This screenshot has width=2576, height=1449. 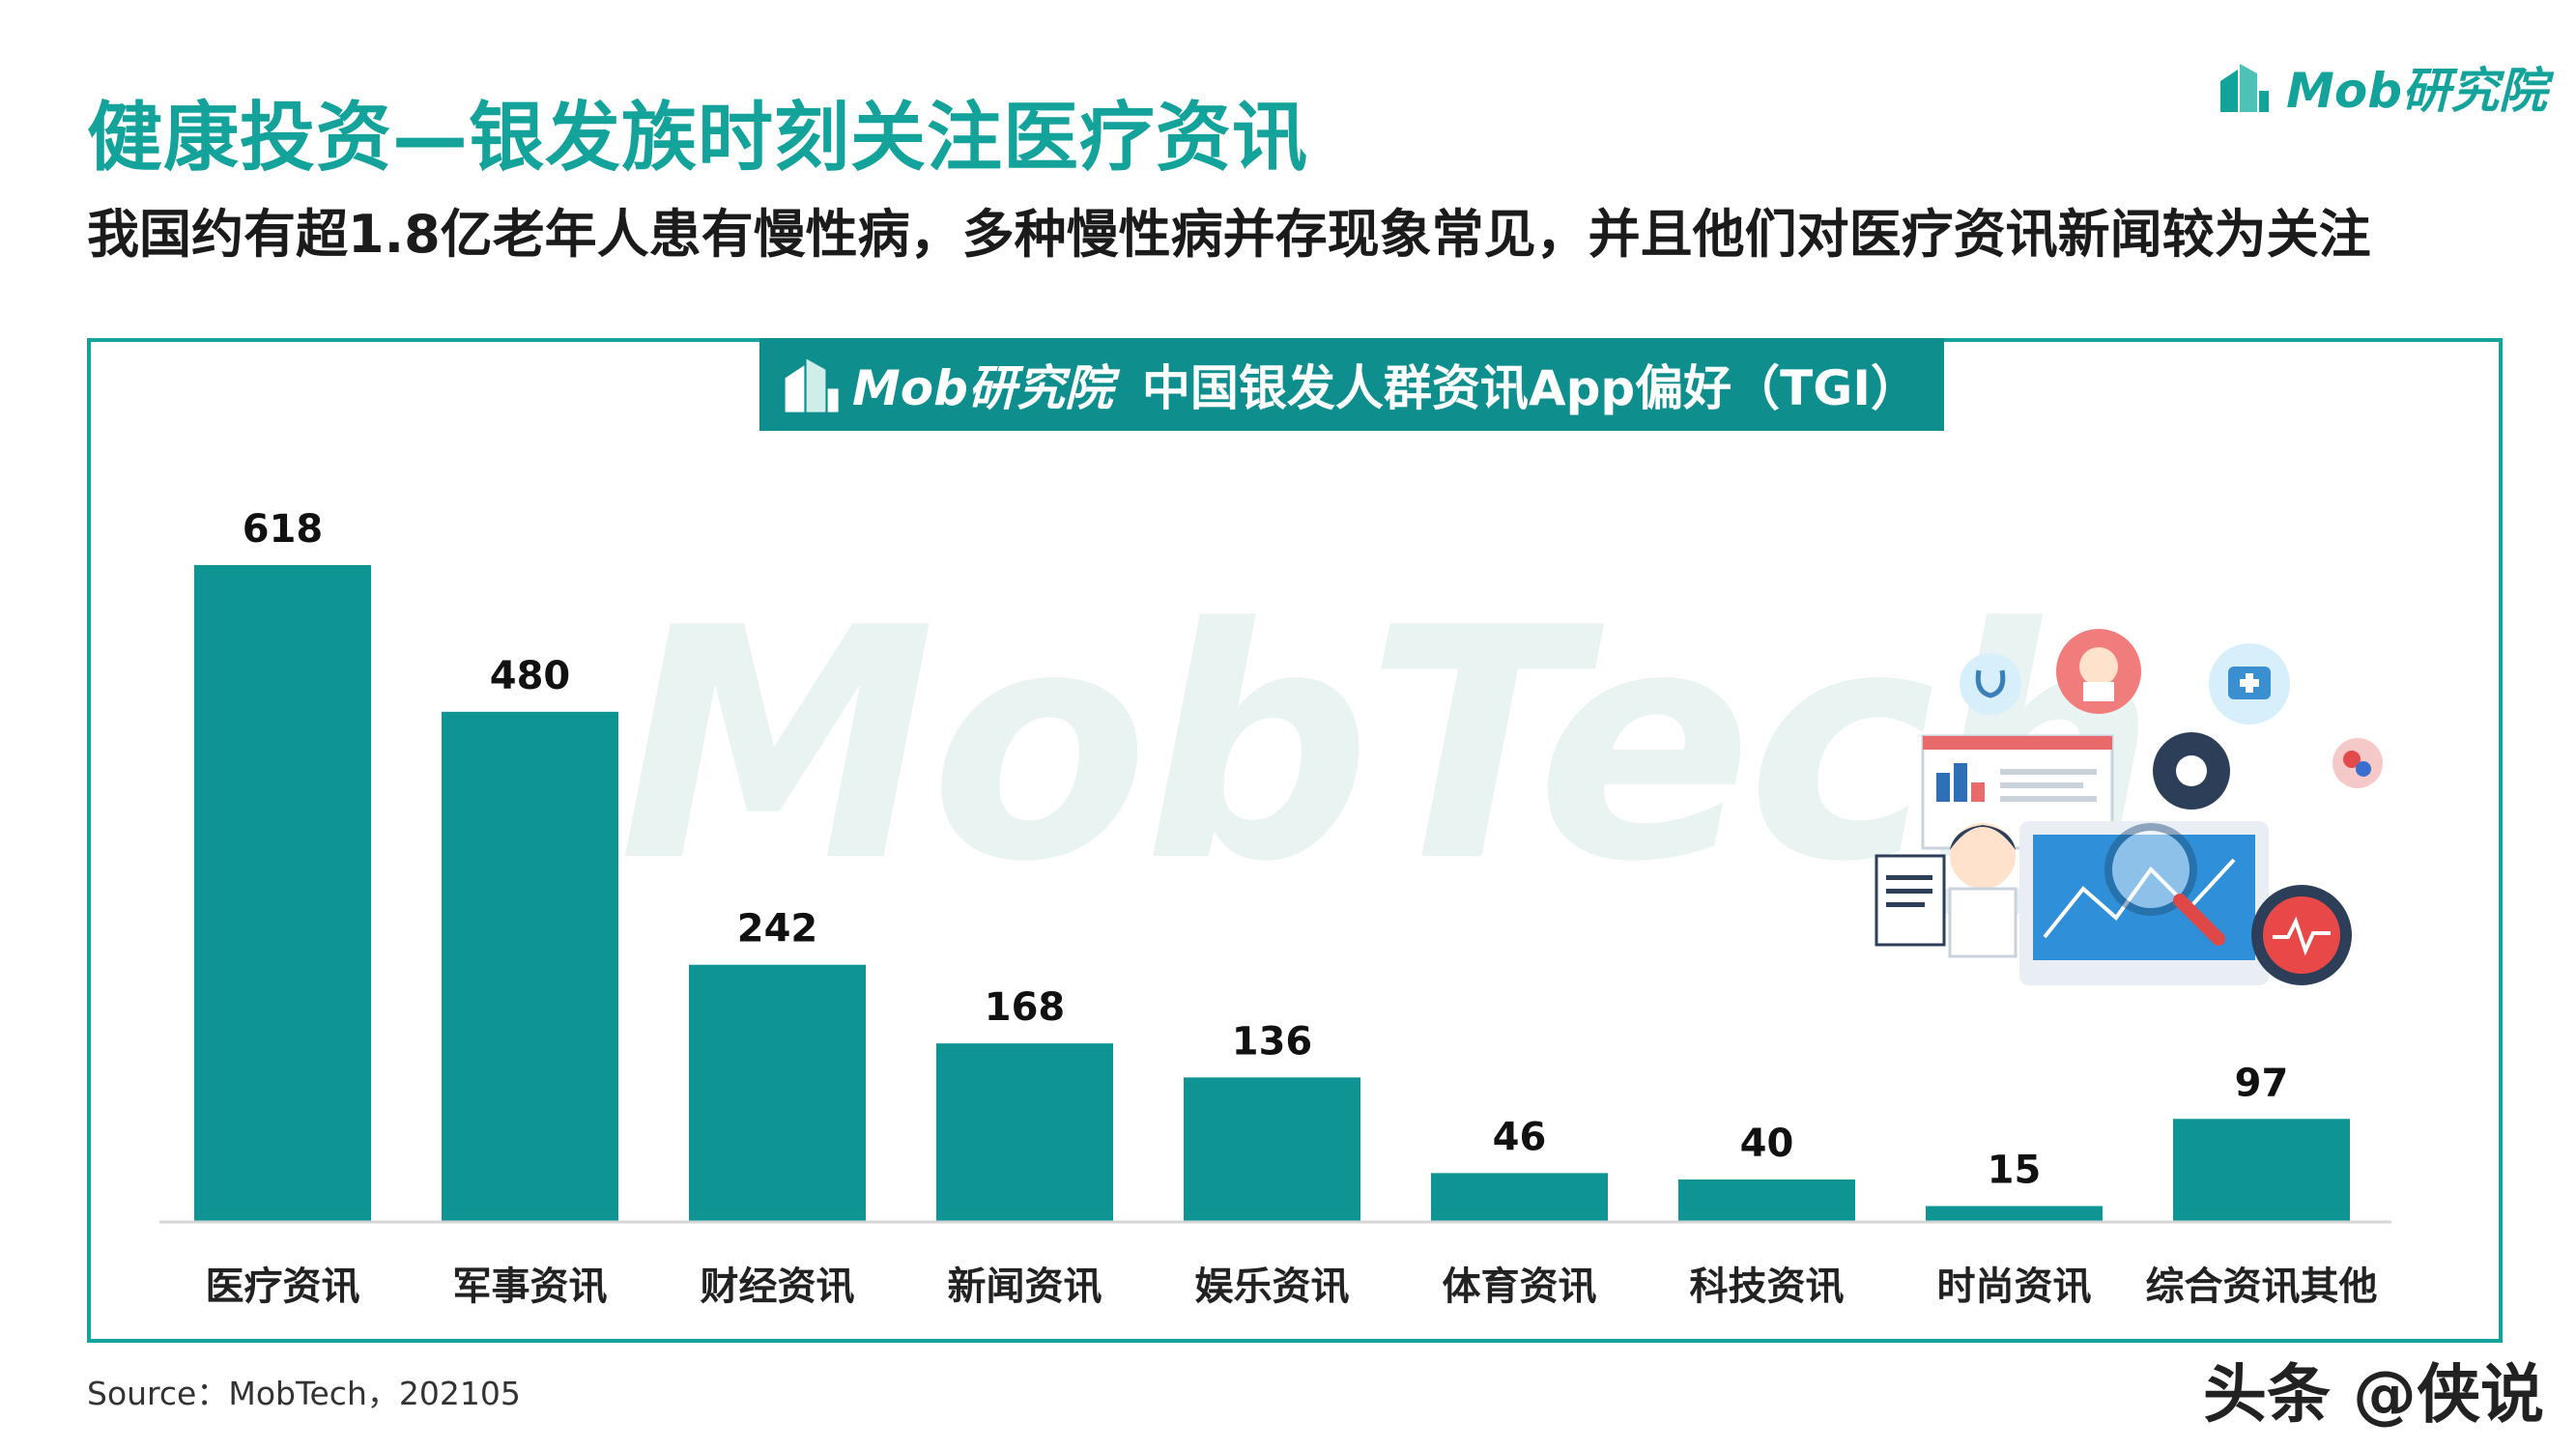 I want to click on bar-value-label: 168, so click(x=1026, y=1008).